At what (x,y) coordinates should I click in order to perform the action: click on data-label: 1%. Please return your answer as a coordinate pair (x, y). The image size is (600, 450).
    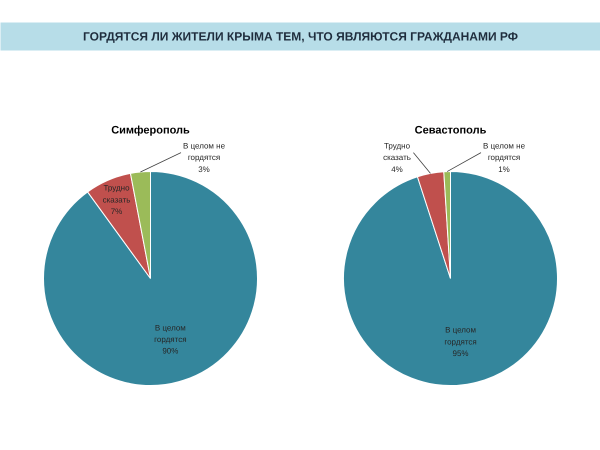
    Looking at the image, I should click on (504, 169).